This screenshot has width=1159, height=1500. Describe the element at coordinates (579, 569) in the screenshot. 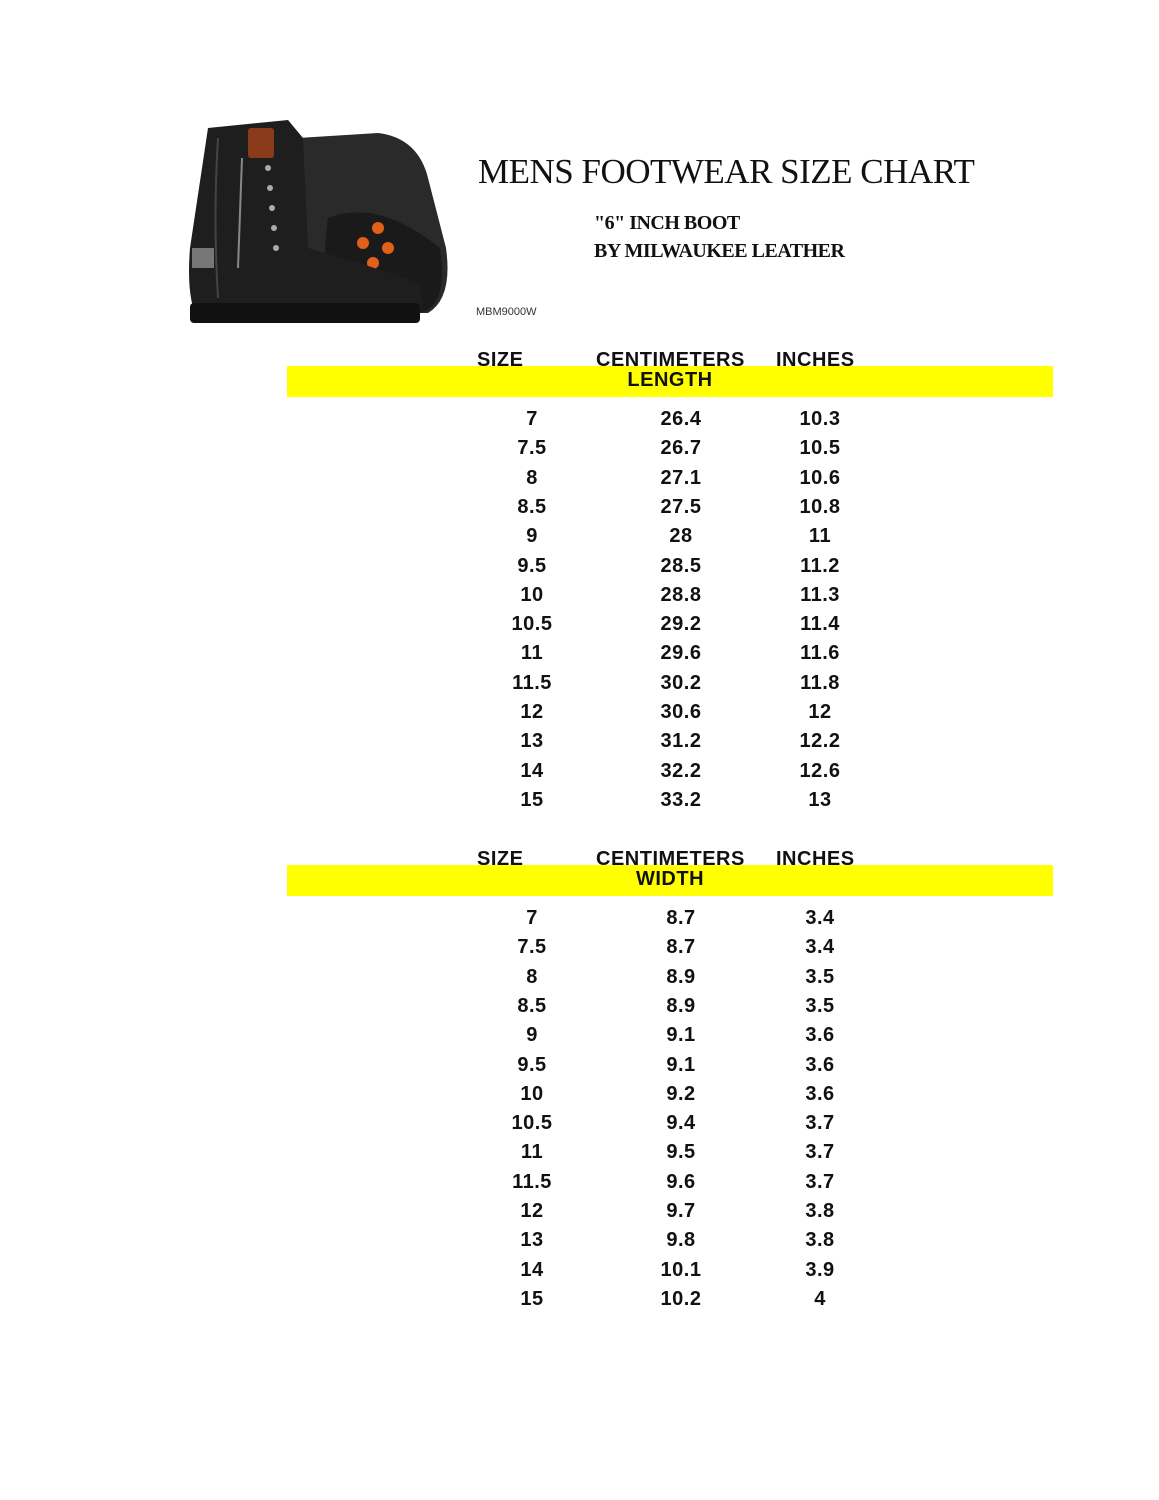

I see `table-row: 9.5 28.5 11.2` at that location.